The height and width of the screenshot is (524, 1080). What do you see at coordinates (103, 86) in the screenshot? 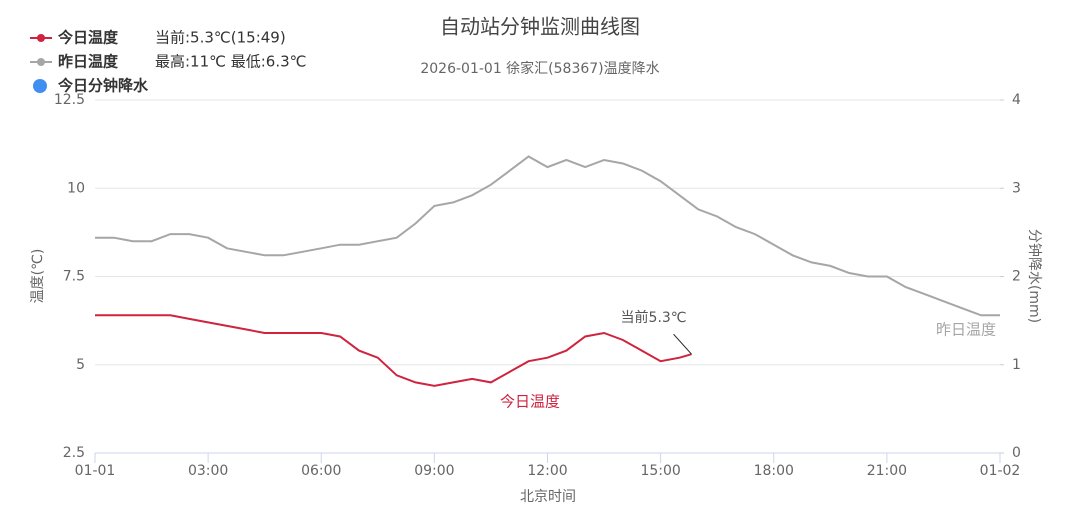
I see `legend-label: 今日分钟降水` at bounding box center [103, 86].